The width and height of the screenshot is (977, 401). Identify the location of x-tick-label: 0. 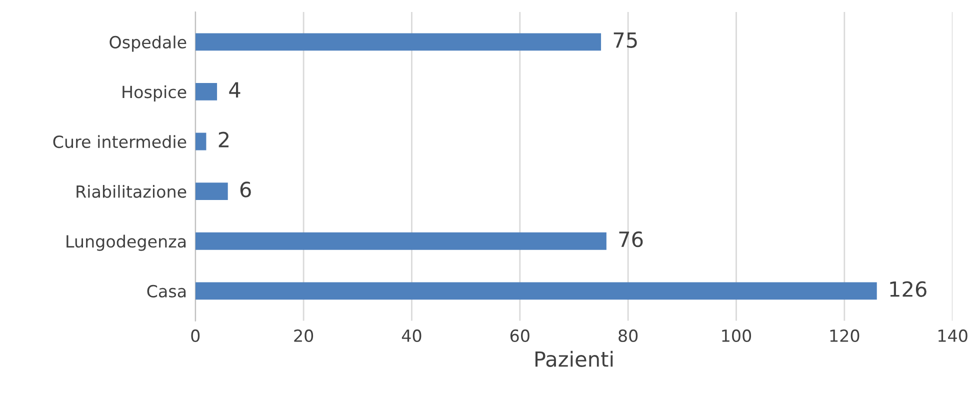
(195, 335).